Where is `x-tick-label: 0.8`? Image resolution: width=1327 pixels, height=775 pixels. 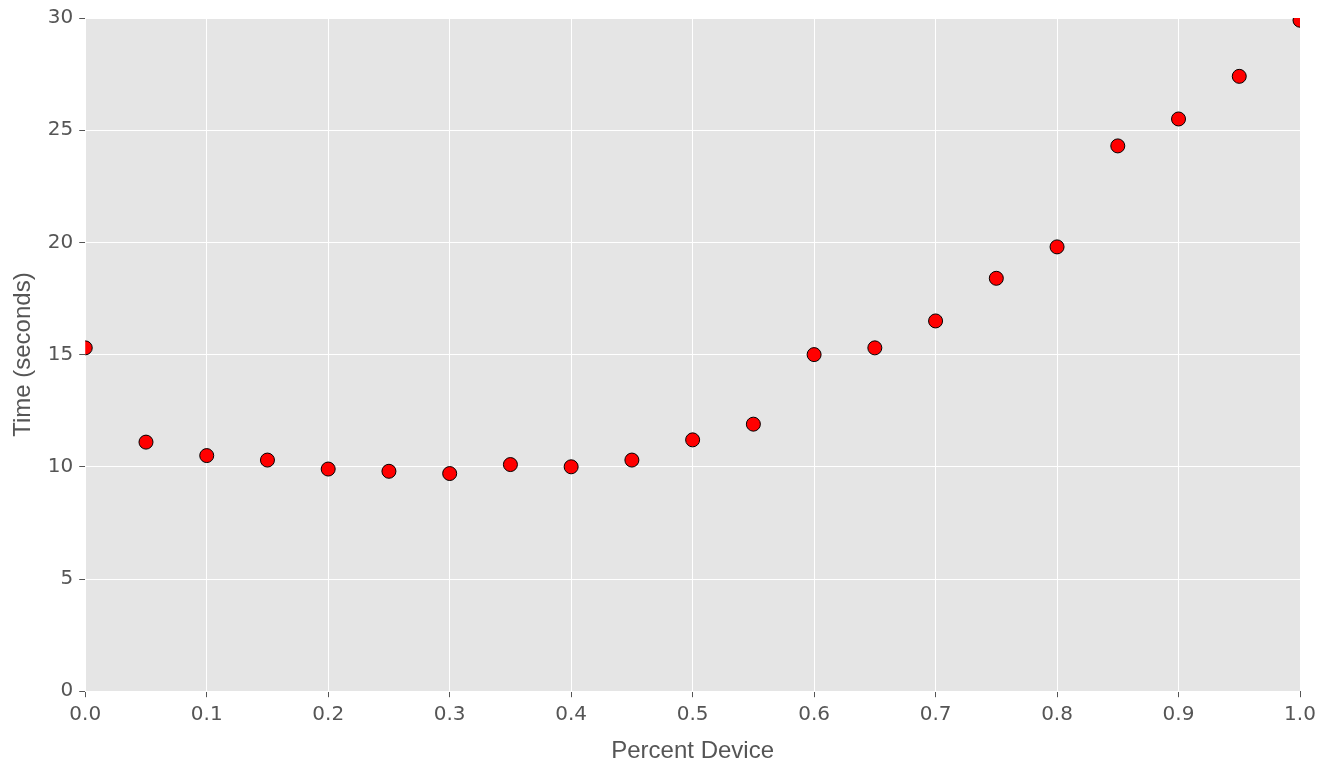 x-tick-label: 0.8 is located at coordinates (1057, 713).